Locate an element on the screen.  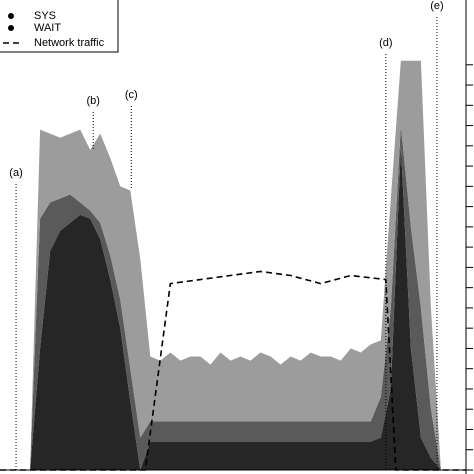
legend-box is located at coordinates (59, 26).